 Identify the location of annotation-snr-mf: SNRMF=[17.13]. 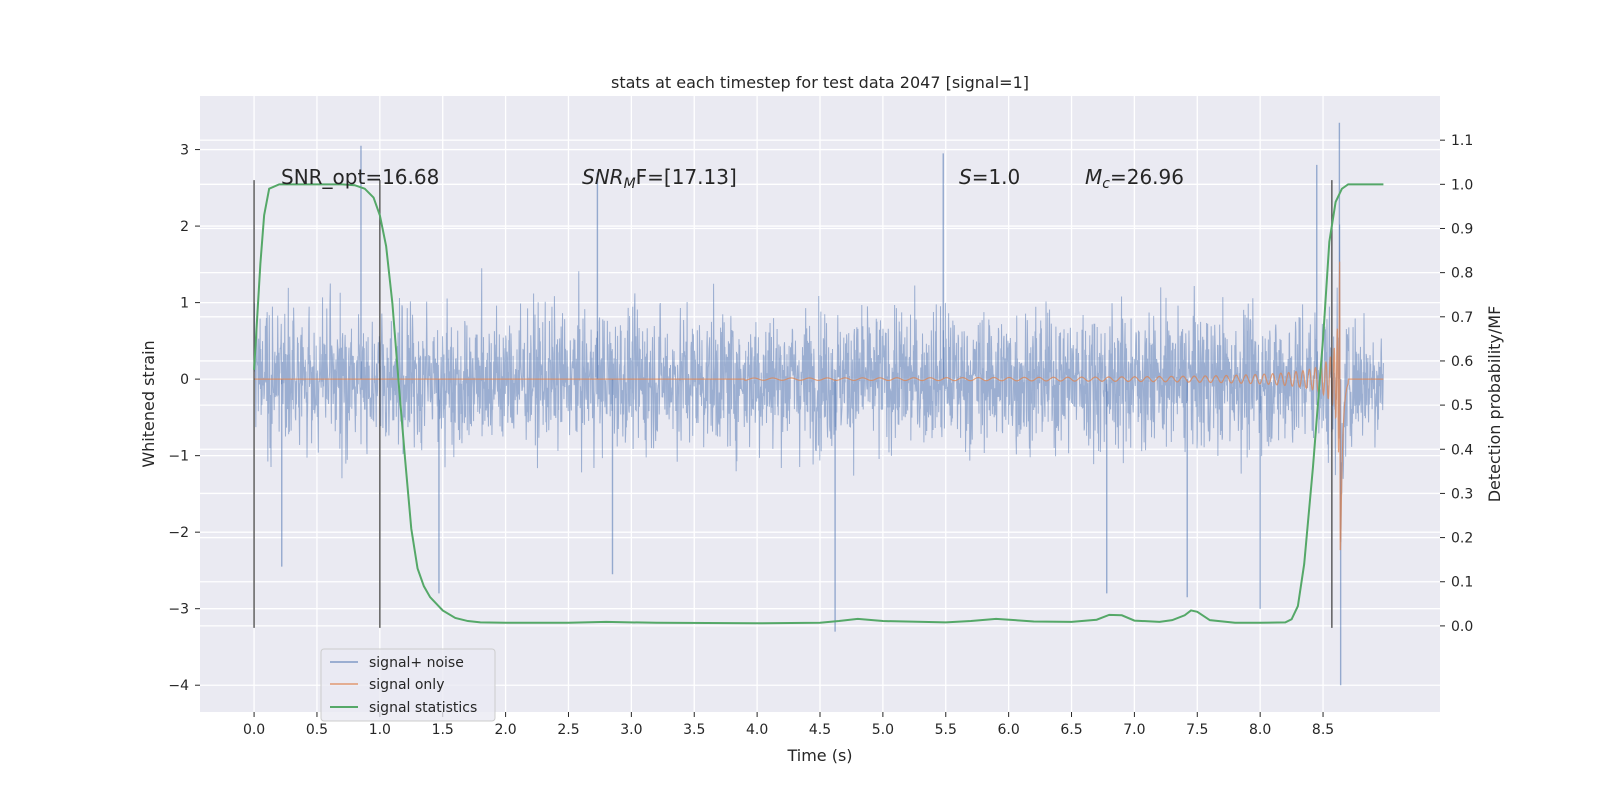
(659, 178).